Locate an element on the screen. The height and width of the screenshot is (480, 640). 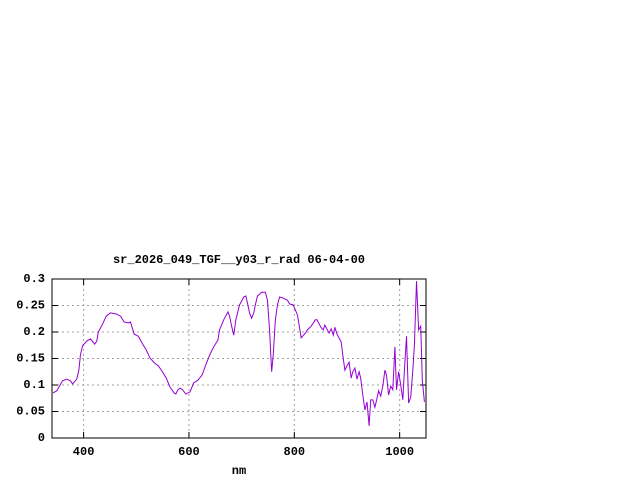
y-tick-label: 0.05 is located at coordinates (30, 412).